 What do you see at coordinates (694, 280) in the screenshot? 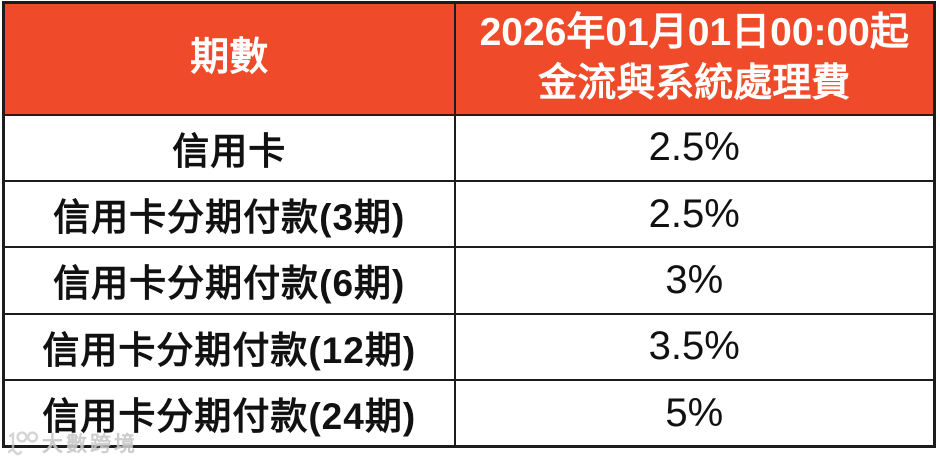
I see `row-value: 3%` at bounding box center [694, 280].